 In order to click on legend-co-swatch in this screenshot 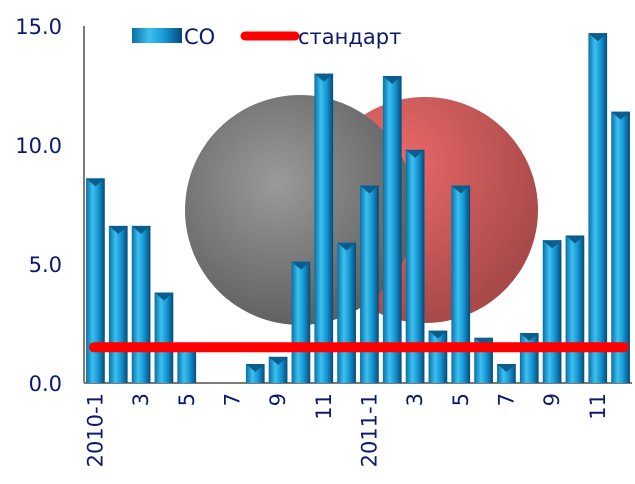, I will do `click(157, 35)`.